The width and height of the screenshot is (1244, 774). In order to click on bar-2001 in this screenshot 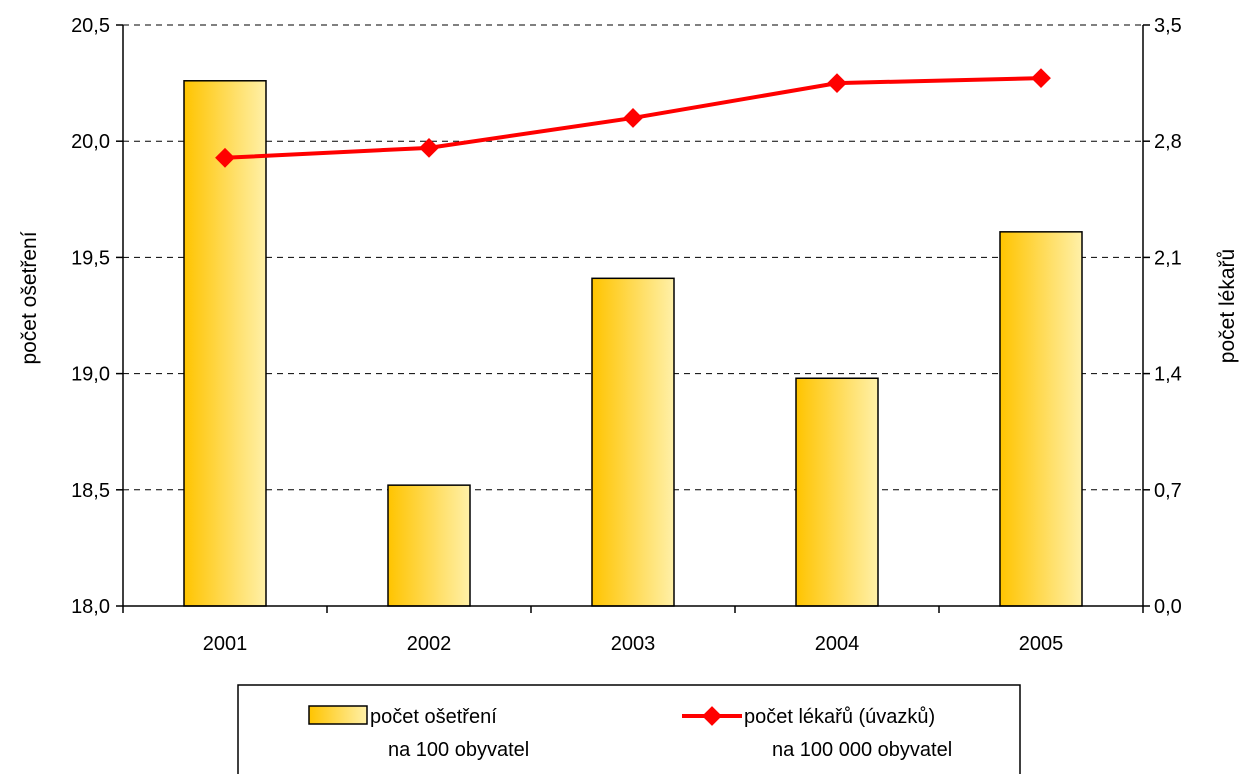, I will do `click(225, 343)`.